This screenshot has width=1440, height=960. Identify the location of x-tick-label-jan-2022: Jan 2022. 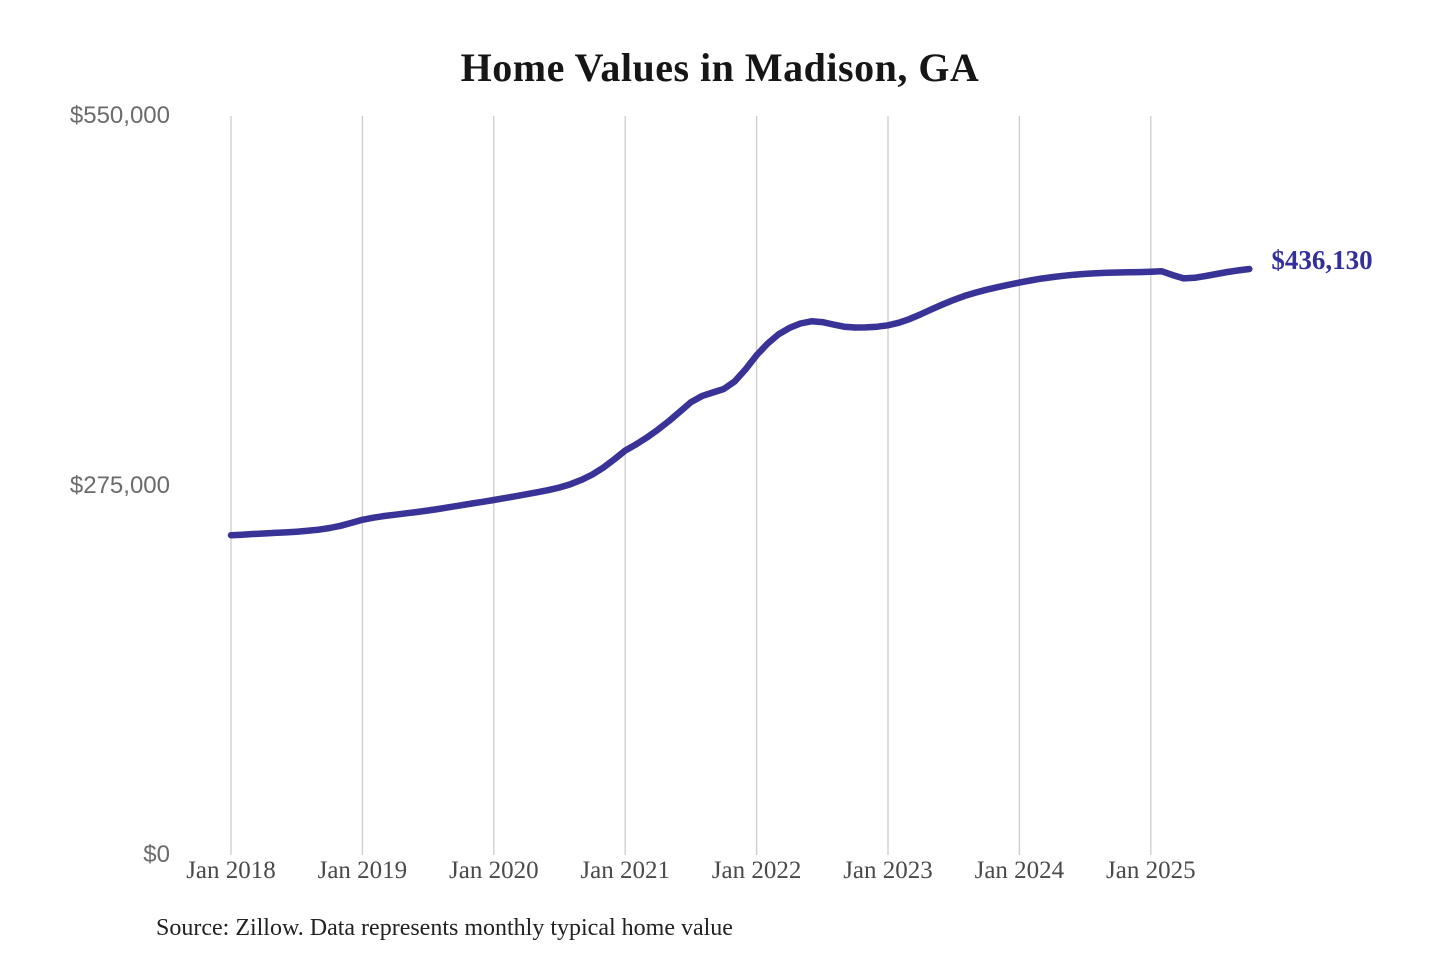
(756, 870).